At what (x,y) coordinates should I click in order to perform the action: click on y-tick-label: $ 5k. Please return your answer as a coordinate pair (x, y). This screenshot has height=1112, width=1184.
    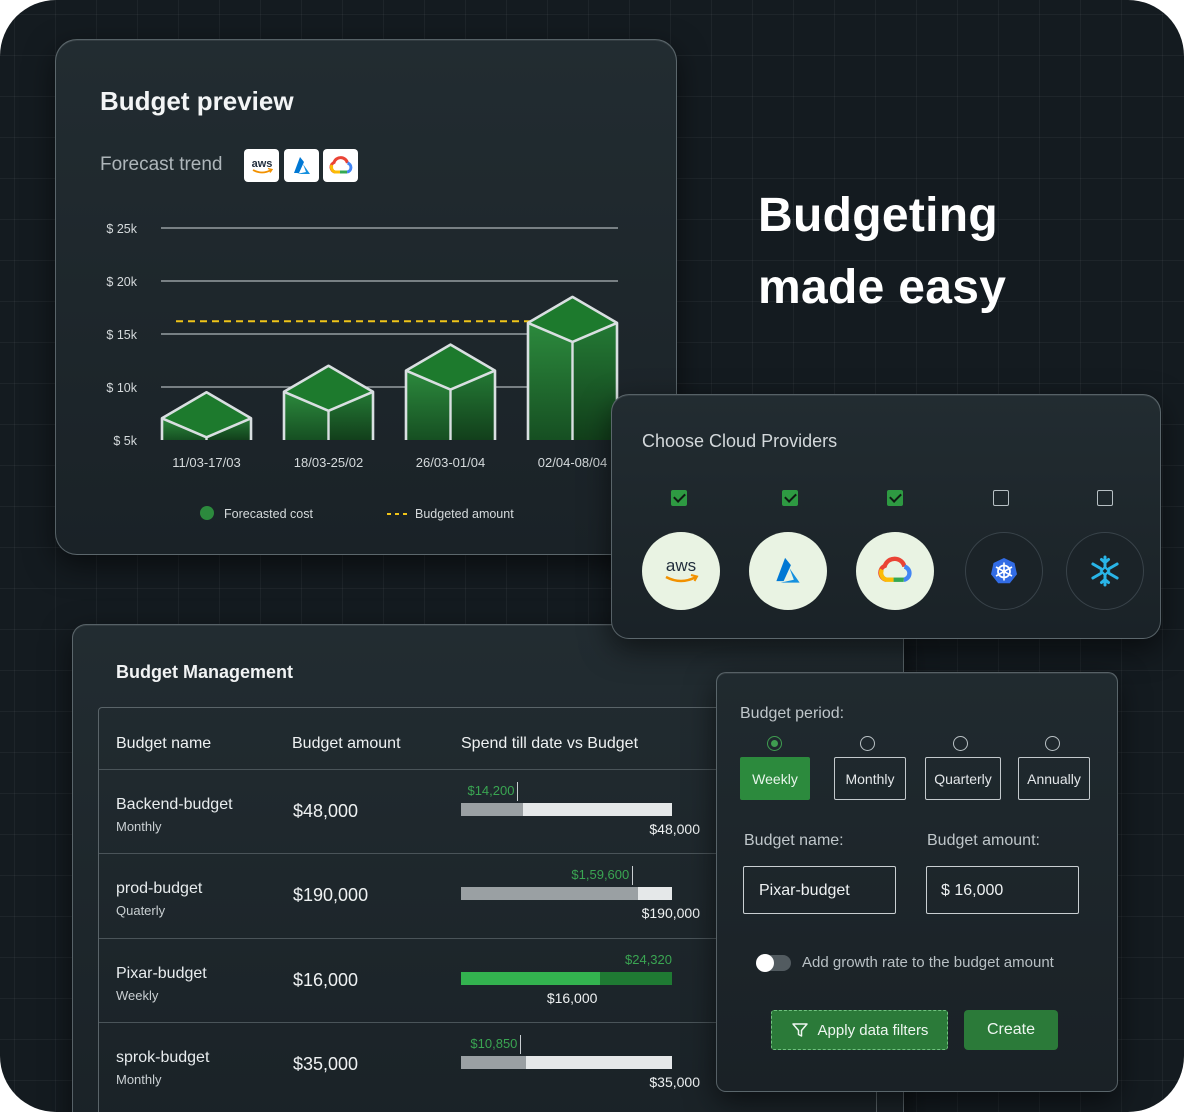
    Looking at the image, I should click on (125, 441).